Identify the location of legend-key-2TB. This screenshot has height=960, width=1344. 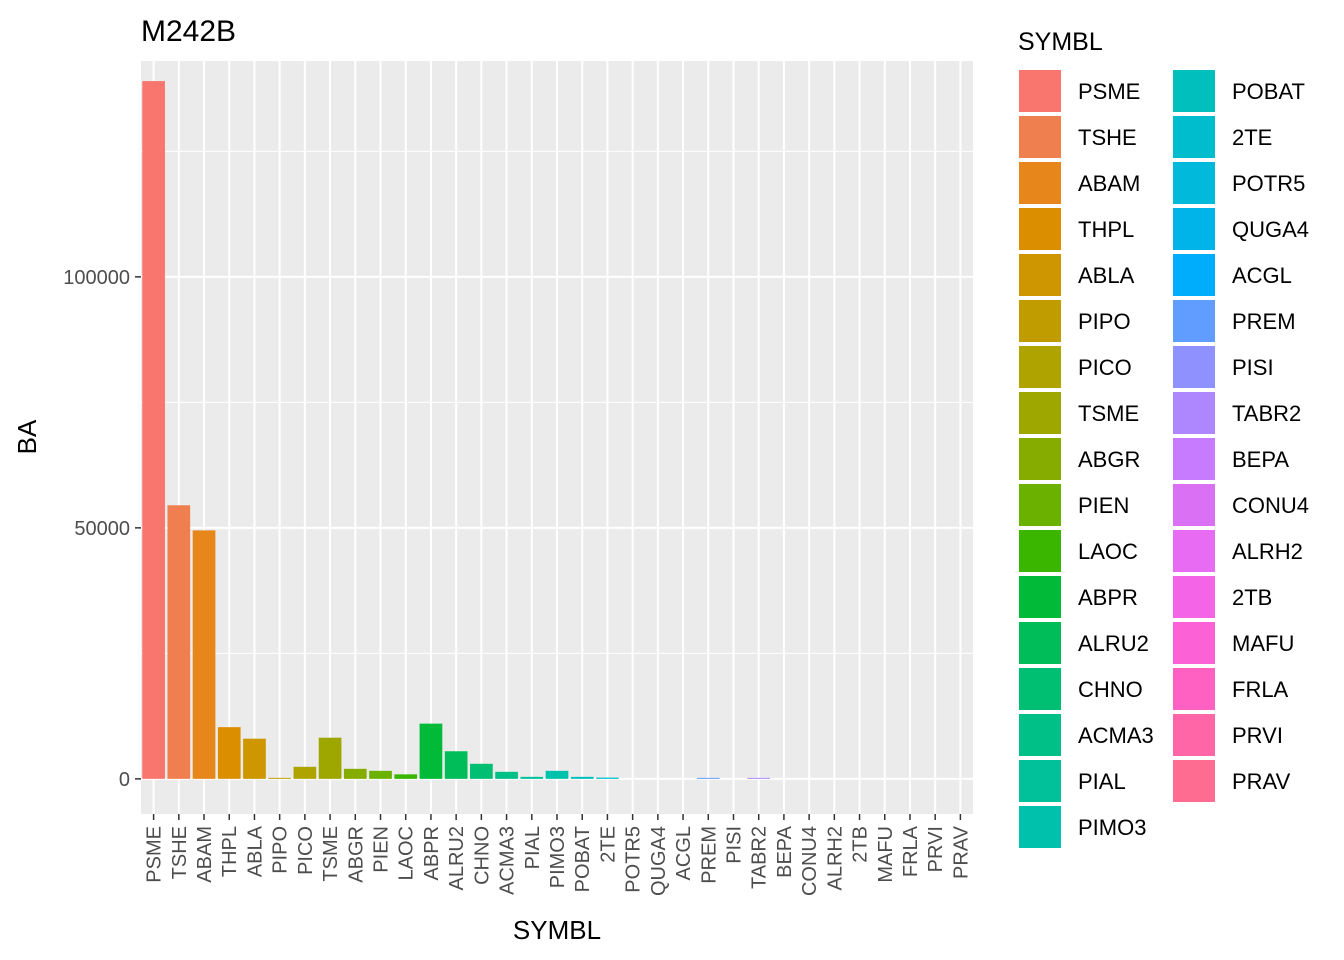
(1194, 597).